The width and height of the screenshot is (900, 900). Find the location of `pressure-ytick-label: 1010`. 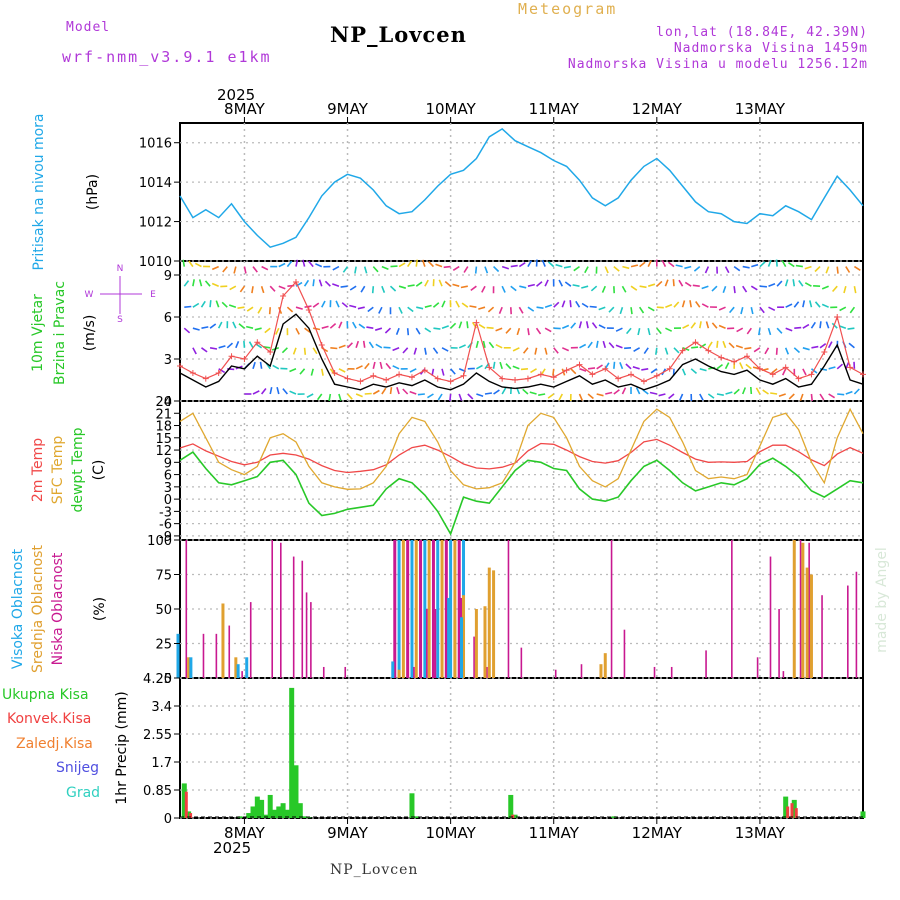

pressure-ytick-label: 1010 is located at coordinates (155, 262).